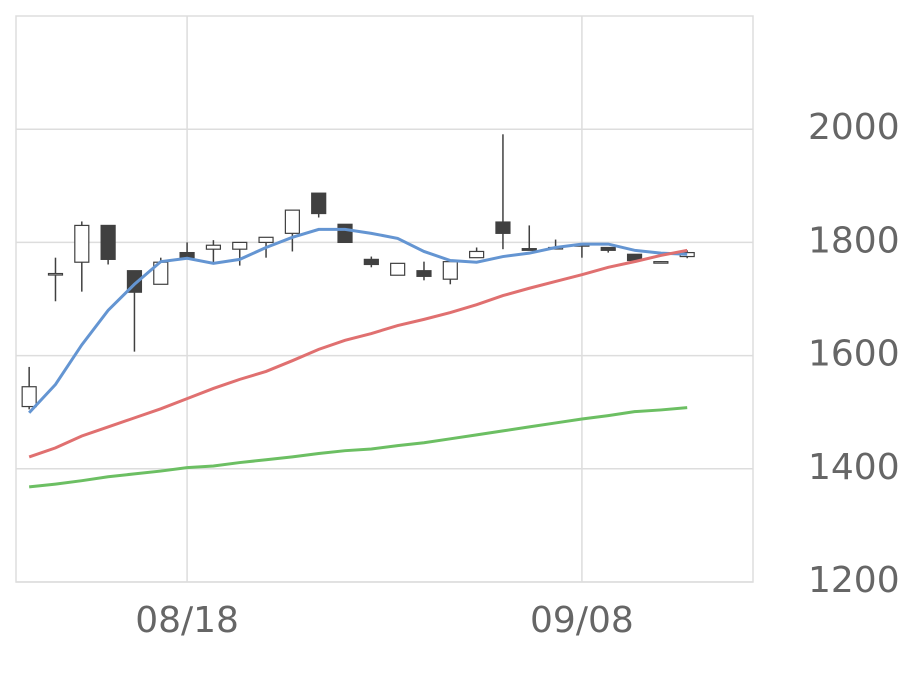 This screenshot has height=673, width=920. Describe the element at coordinates (854, 467) in the screenshot. I see `y-tick-label: 1400` at that location.